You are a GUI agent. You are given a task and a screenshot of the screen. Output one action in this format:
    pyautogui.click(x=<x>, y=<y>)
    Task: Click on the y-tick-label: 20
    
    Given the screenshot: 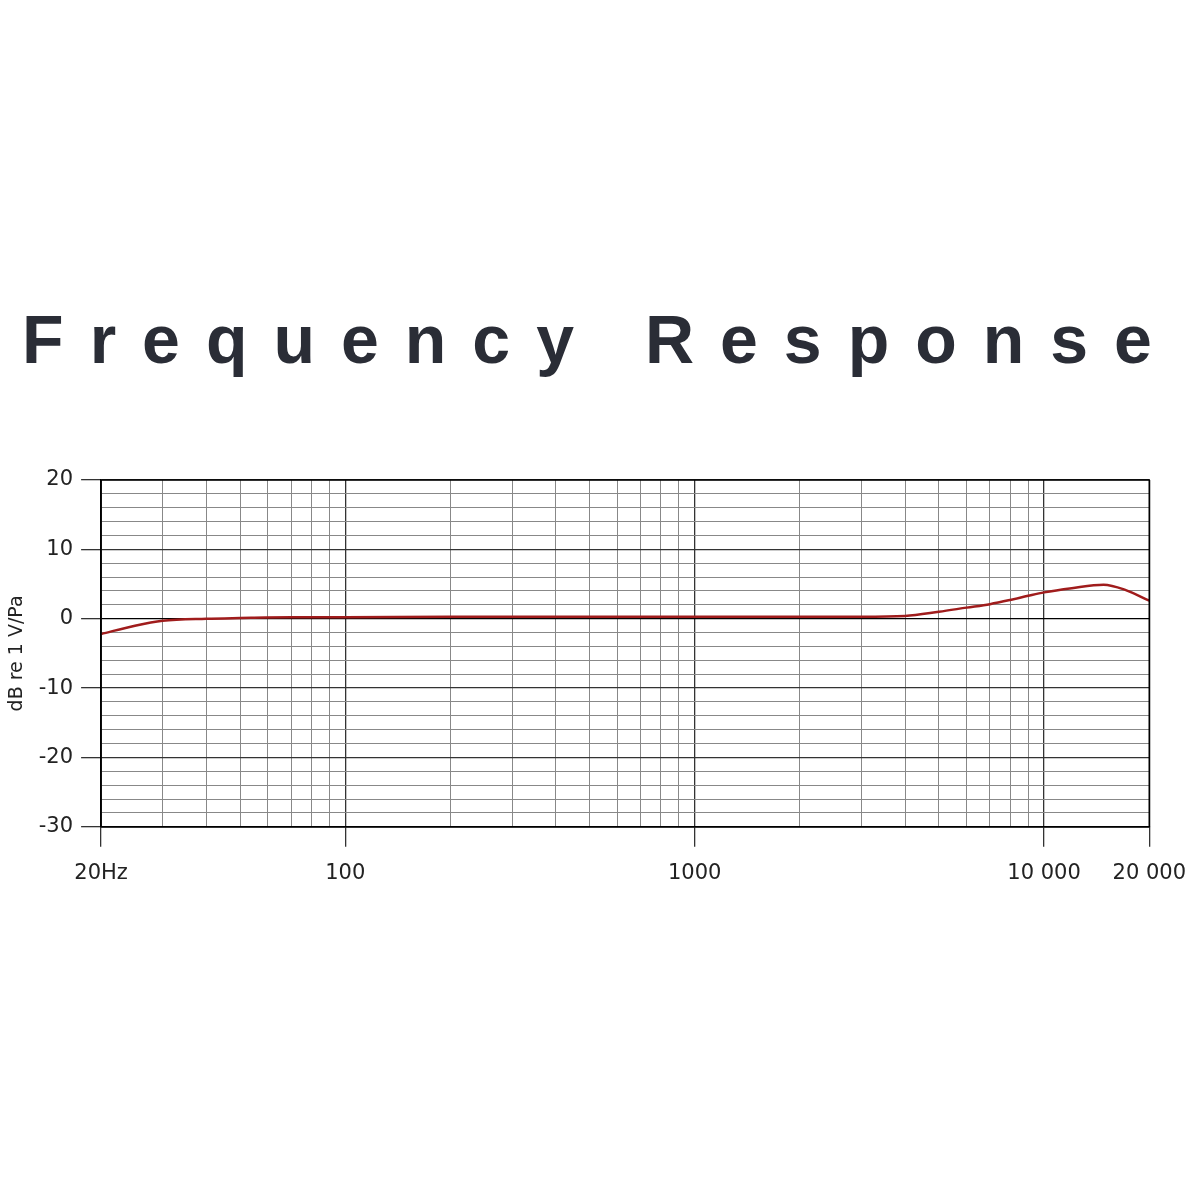 What is the action you would take?
    pyautogui.click(x=60, y=478)
    